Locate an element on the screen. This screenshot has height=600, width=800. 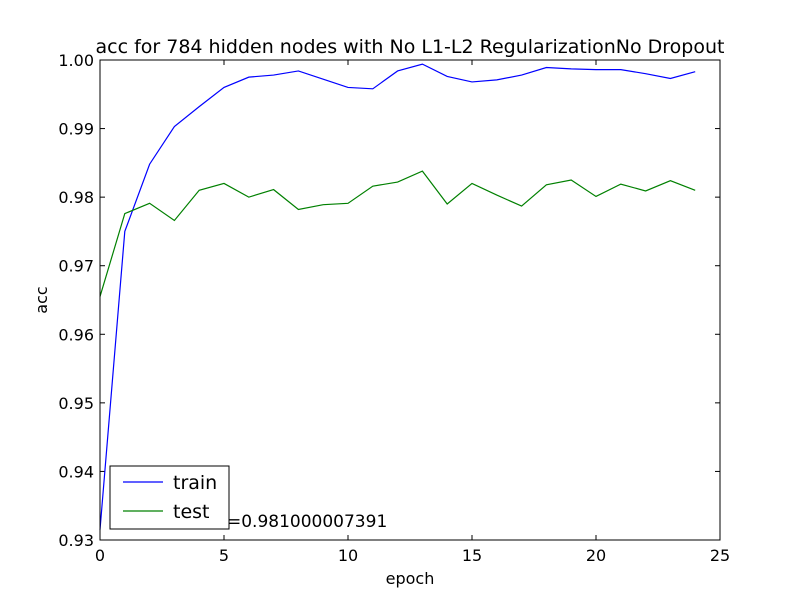
x-tick-label: 10 is located at coordinates (348, 555).